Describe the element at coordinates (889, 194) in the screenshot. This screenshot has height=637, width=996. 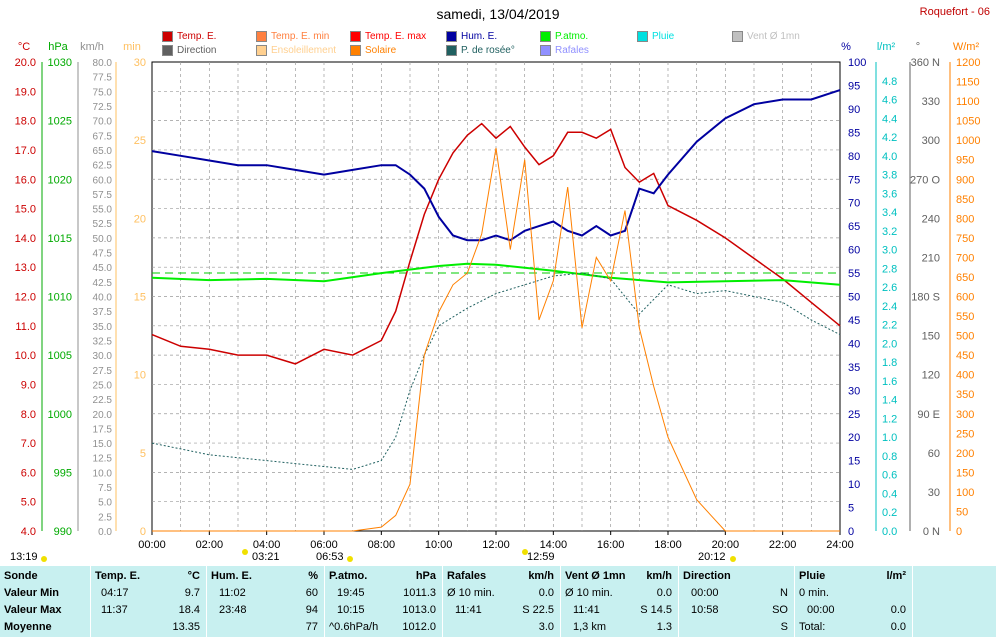
I see `axis-tick-rain: 3.6` at that location.